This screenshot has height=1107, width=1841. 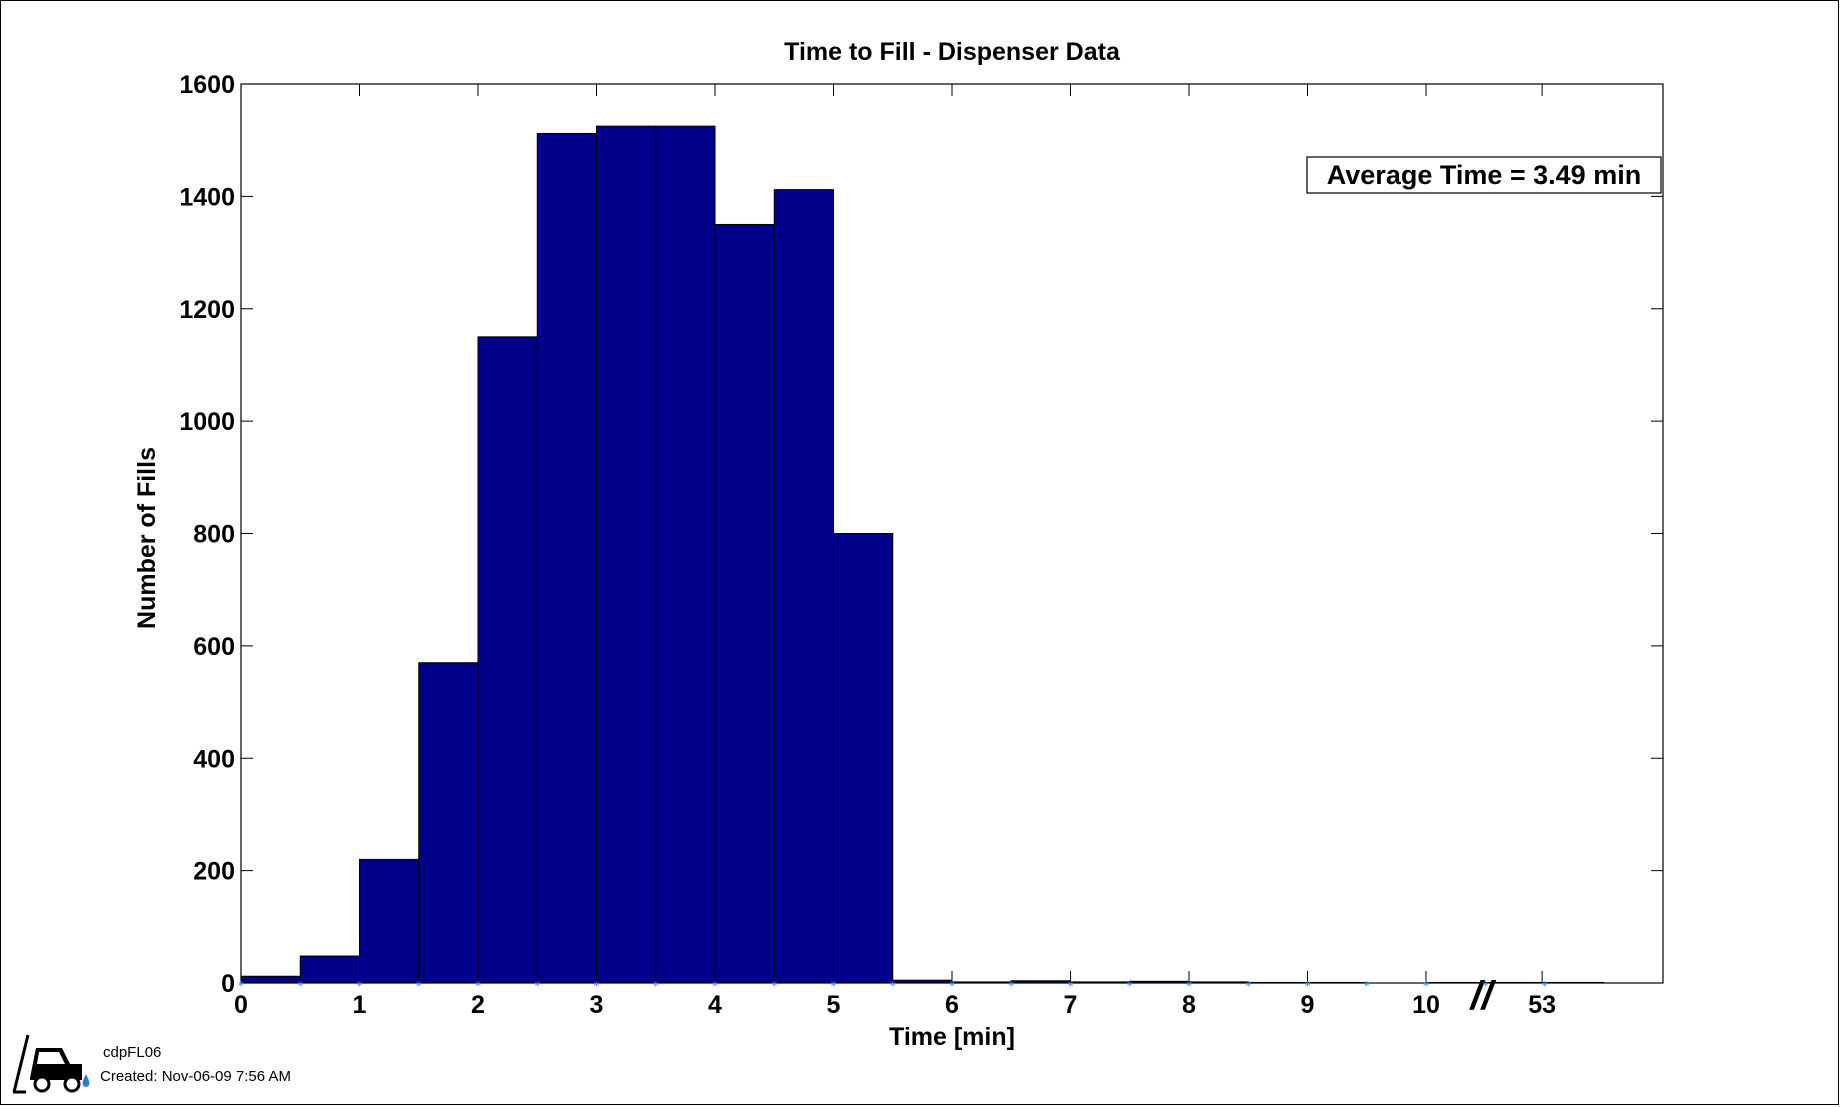 I want to click on x-tick-label: 1, so click(x=360, y=1005).